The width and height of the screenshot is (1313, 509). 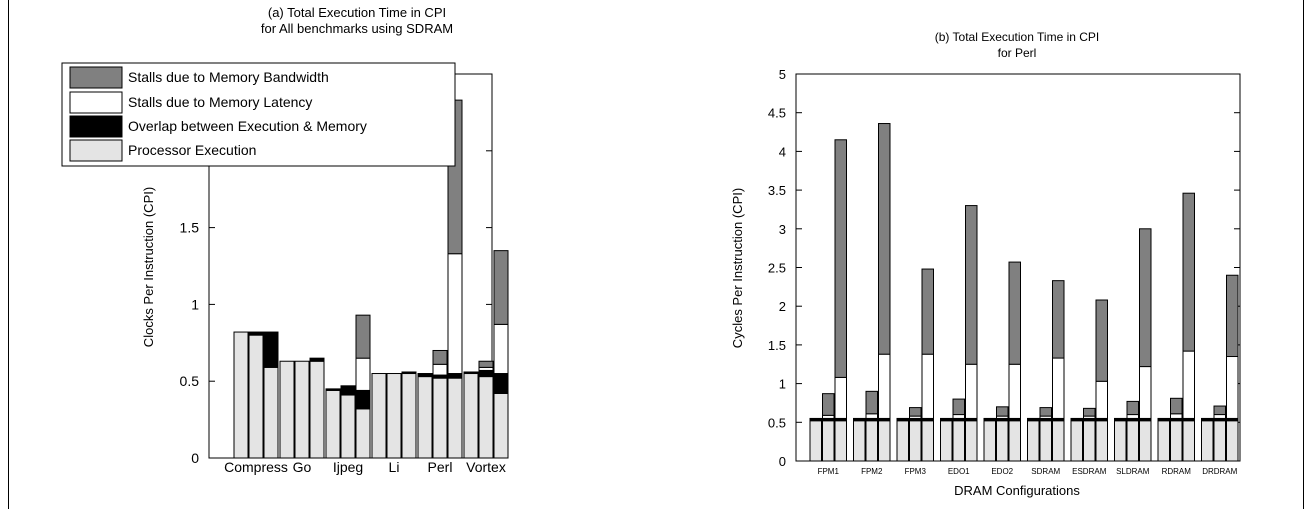 What do you see at coordinates (777, 268) in the screenshot?
I see `chart-b-ytick-label: 2.5` at bounding box center [777, 268].